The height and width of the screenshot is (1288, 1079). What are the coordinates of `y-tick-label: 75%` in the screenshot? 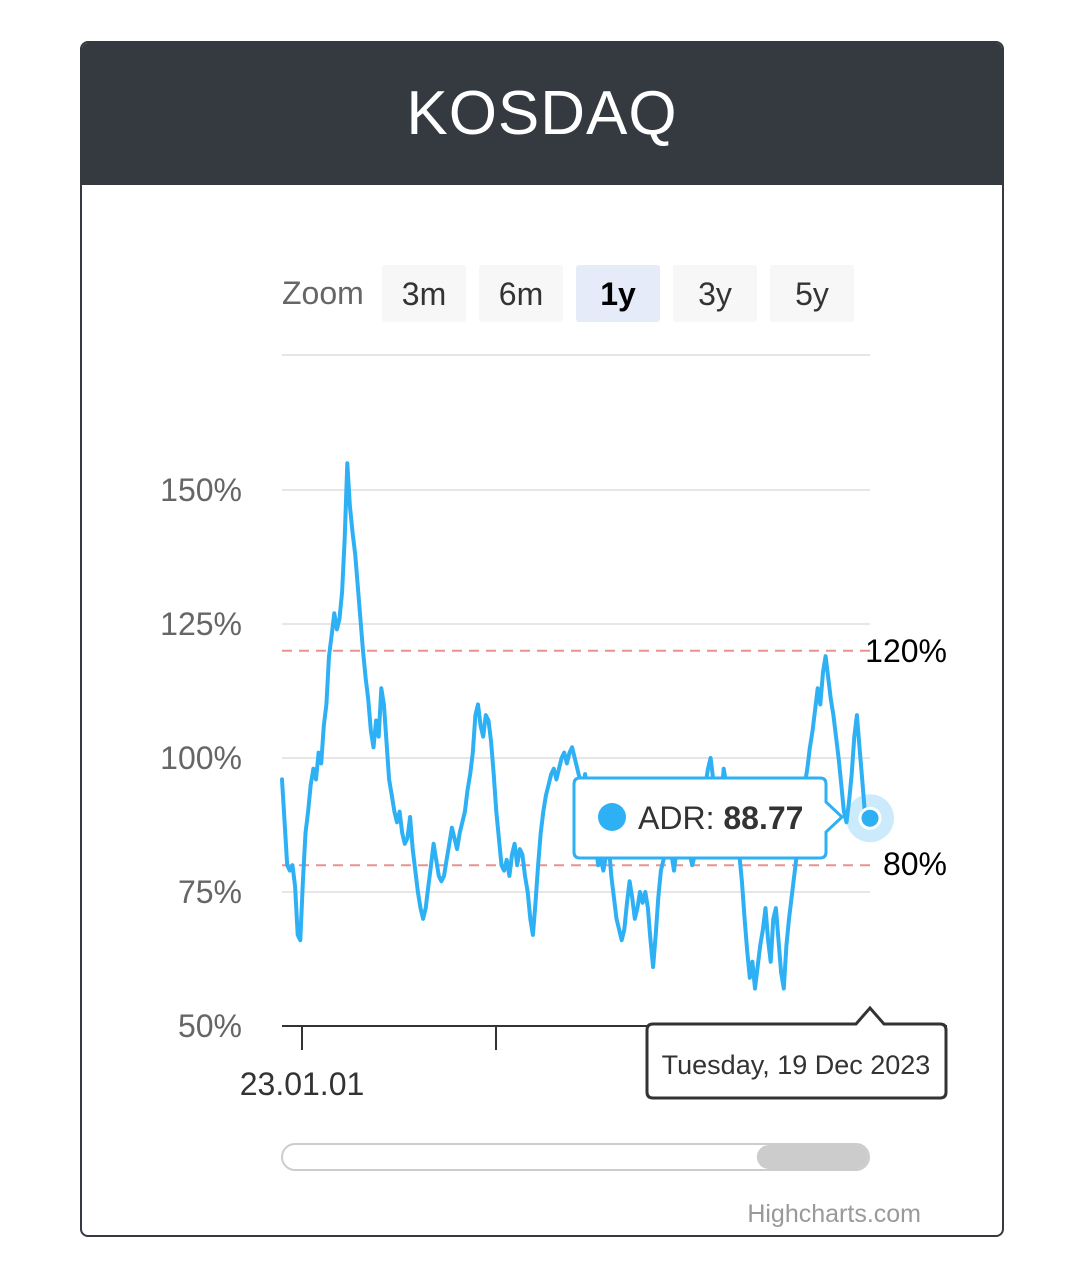 It's located at (210, 892).